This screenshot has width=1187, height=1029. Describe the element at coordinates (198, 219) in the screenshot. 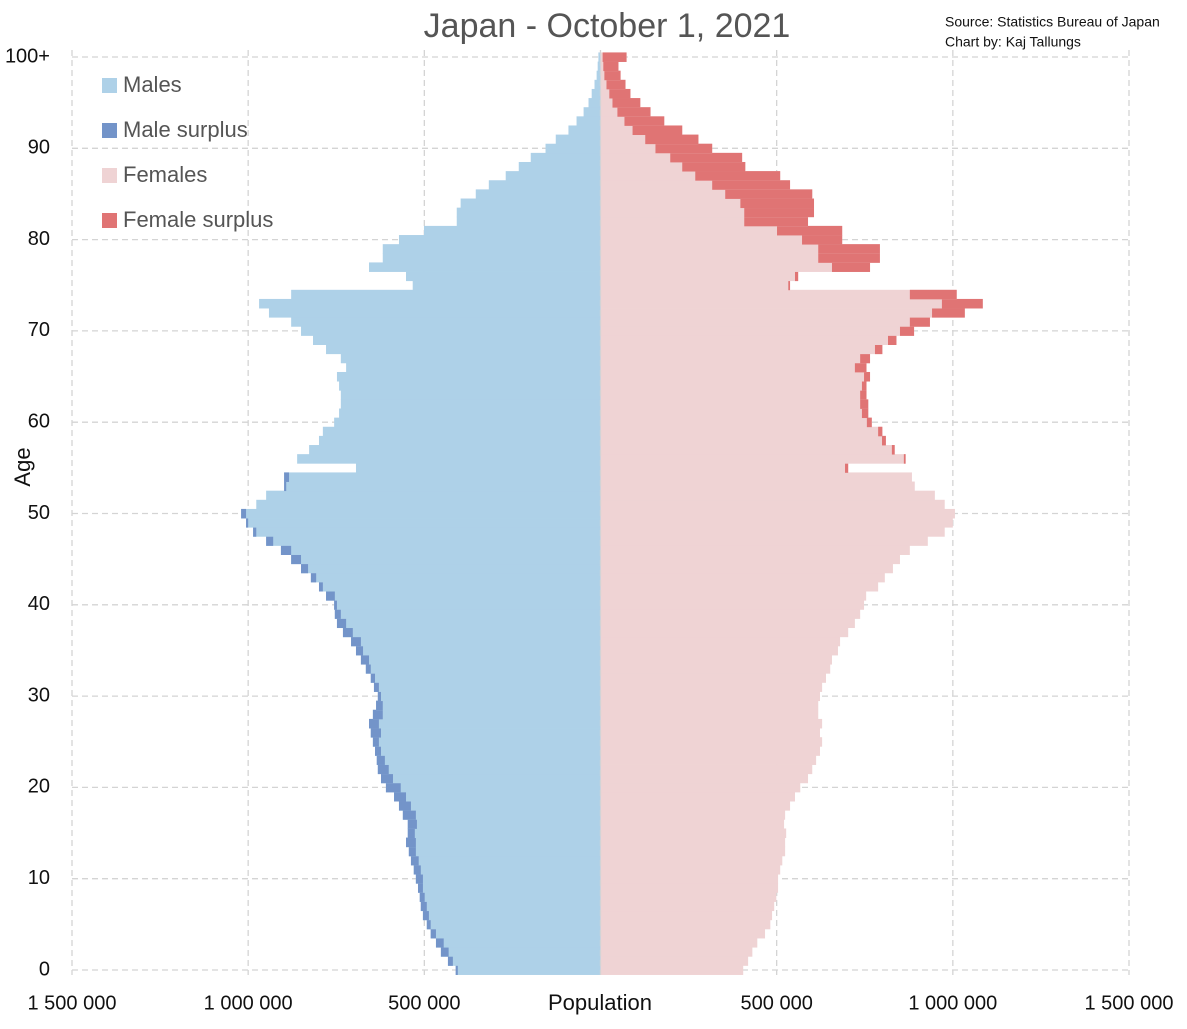

I see `legend-label: Female surplus` at that location.